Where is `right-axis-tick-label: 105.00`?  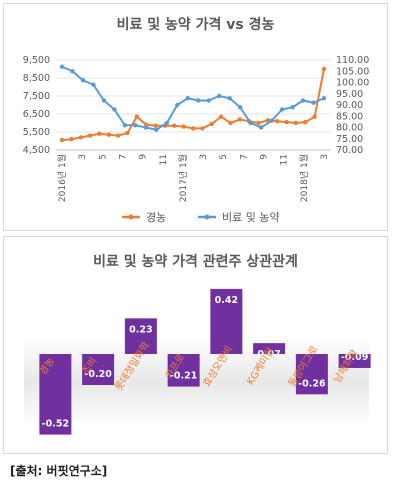 right-axis-tick-label: 105.00 is located at coordinates (352, 71).